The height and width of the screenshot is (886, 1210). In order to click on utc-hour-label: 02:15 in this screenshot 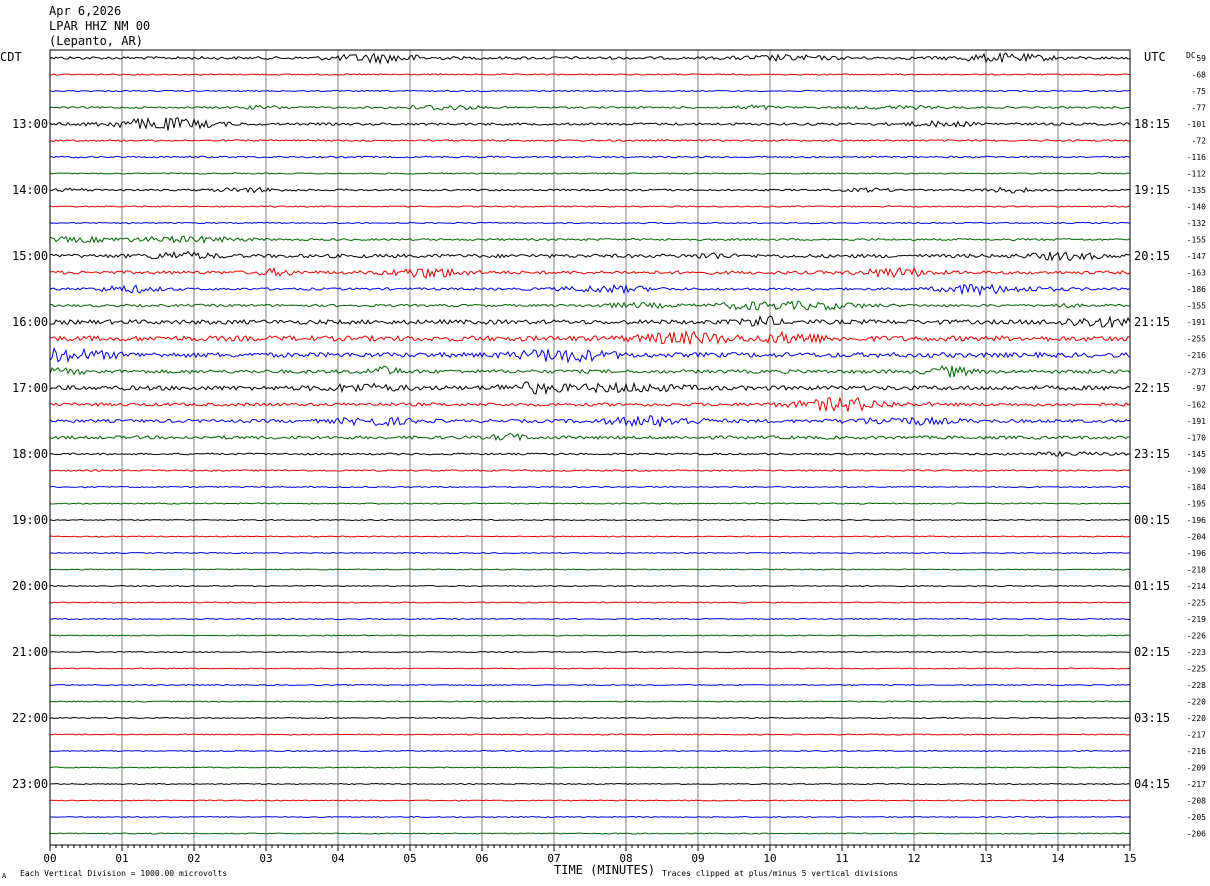, I will do `click(1152, 652)`.